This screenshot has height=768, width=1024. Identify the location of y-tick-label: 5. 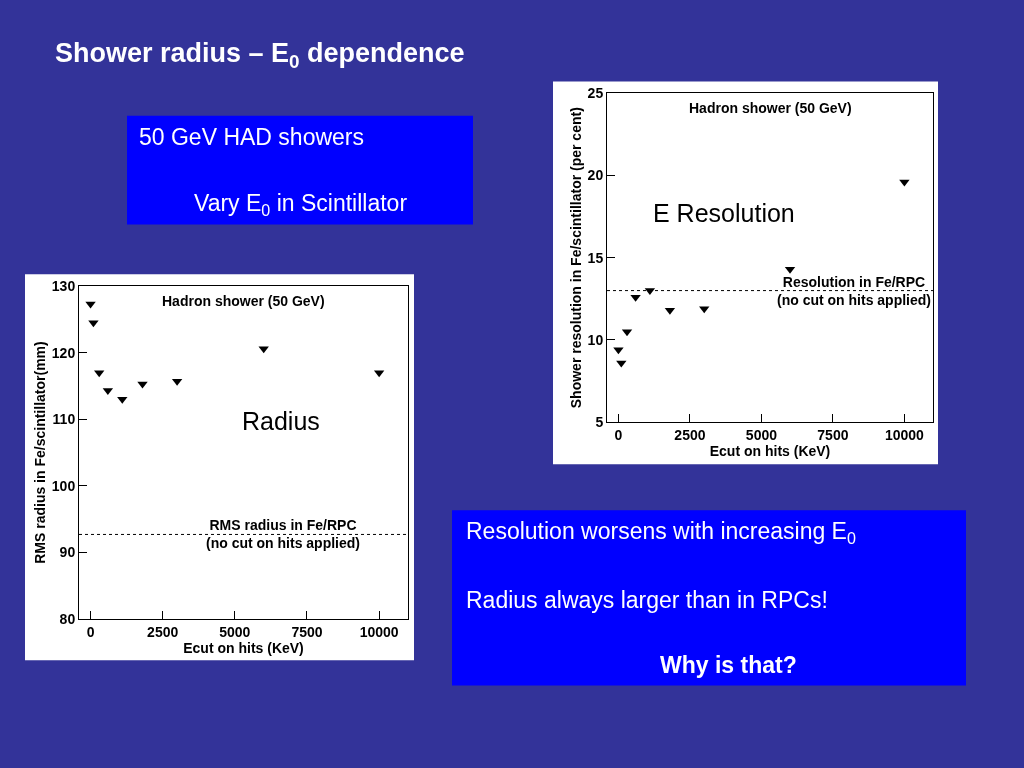
(599, 422).